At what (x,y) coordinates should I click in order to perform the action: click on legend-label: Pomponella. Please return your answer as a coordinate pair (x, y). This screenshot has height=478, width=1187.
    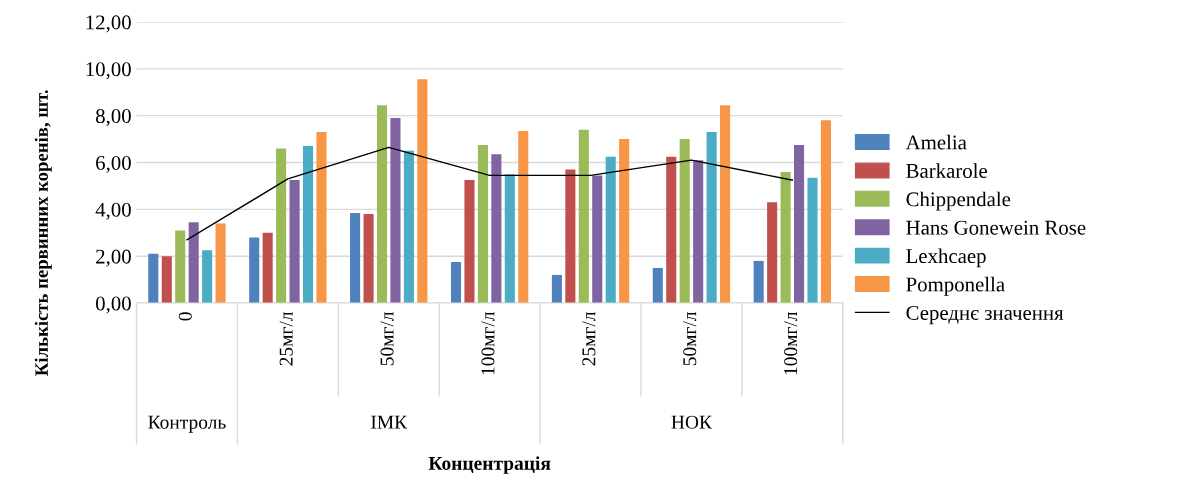
    Looking at the image, I should click on (955, 286).